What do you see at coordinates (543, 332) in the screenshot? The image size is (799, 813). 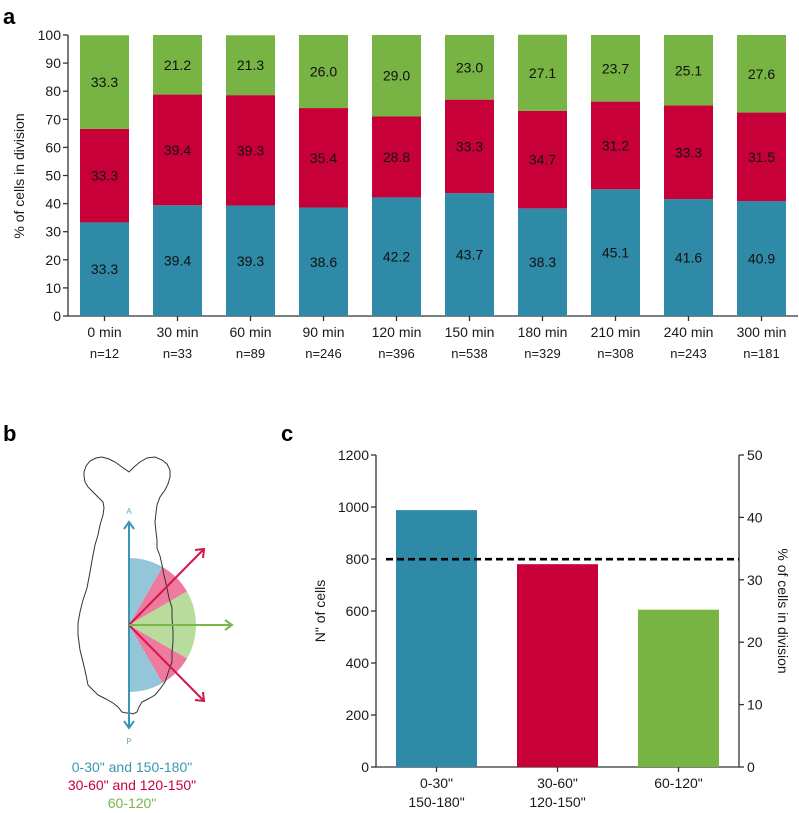 I see `chart-a-x-tick-label: 180 min` at bounding box center [543, 332].